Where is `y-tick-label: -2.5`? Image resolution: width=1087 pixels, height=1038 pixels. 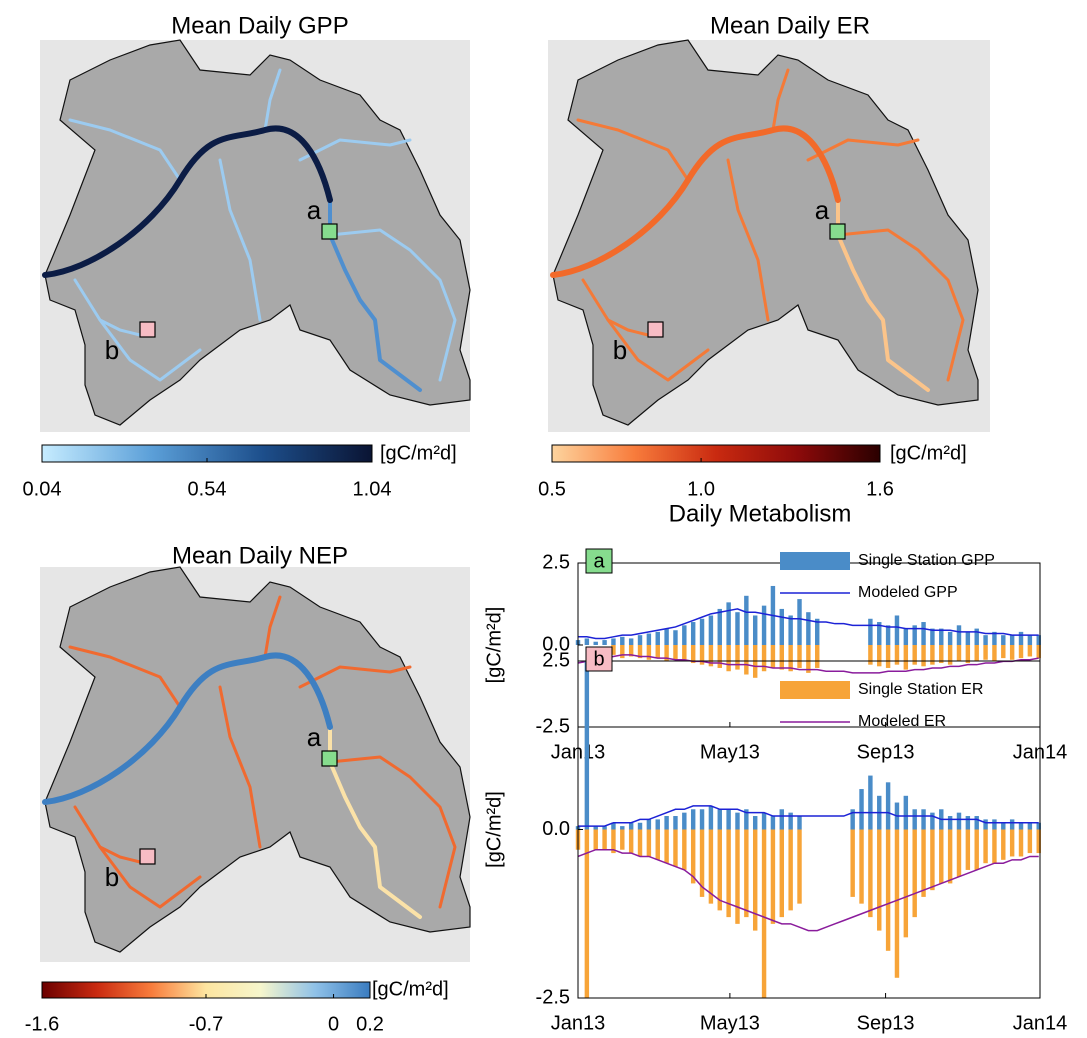 y-tick-label: -2.5 is located at coordinates (553, 726).